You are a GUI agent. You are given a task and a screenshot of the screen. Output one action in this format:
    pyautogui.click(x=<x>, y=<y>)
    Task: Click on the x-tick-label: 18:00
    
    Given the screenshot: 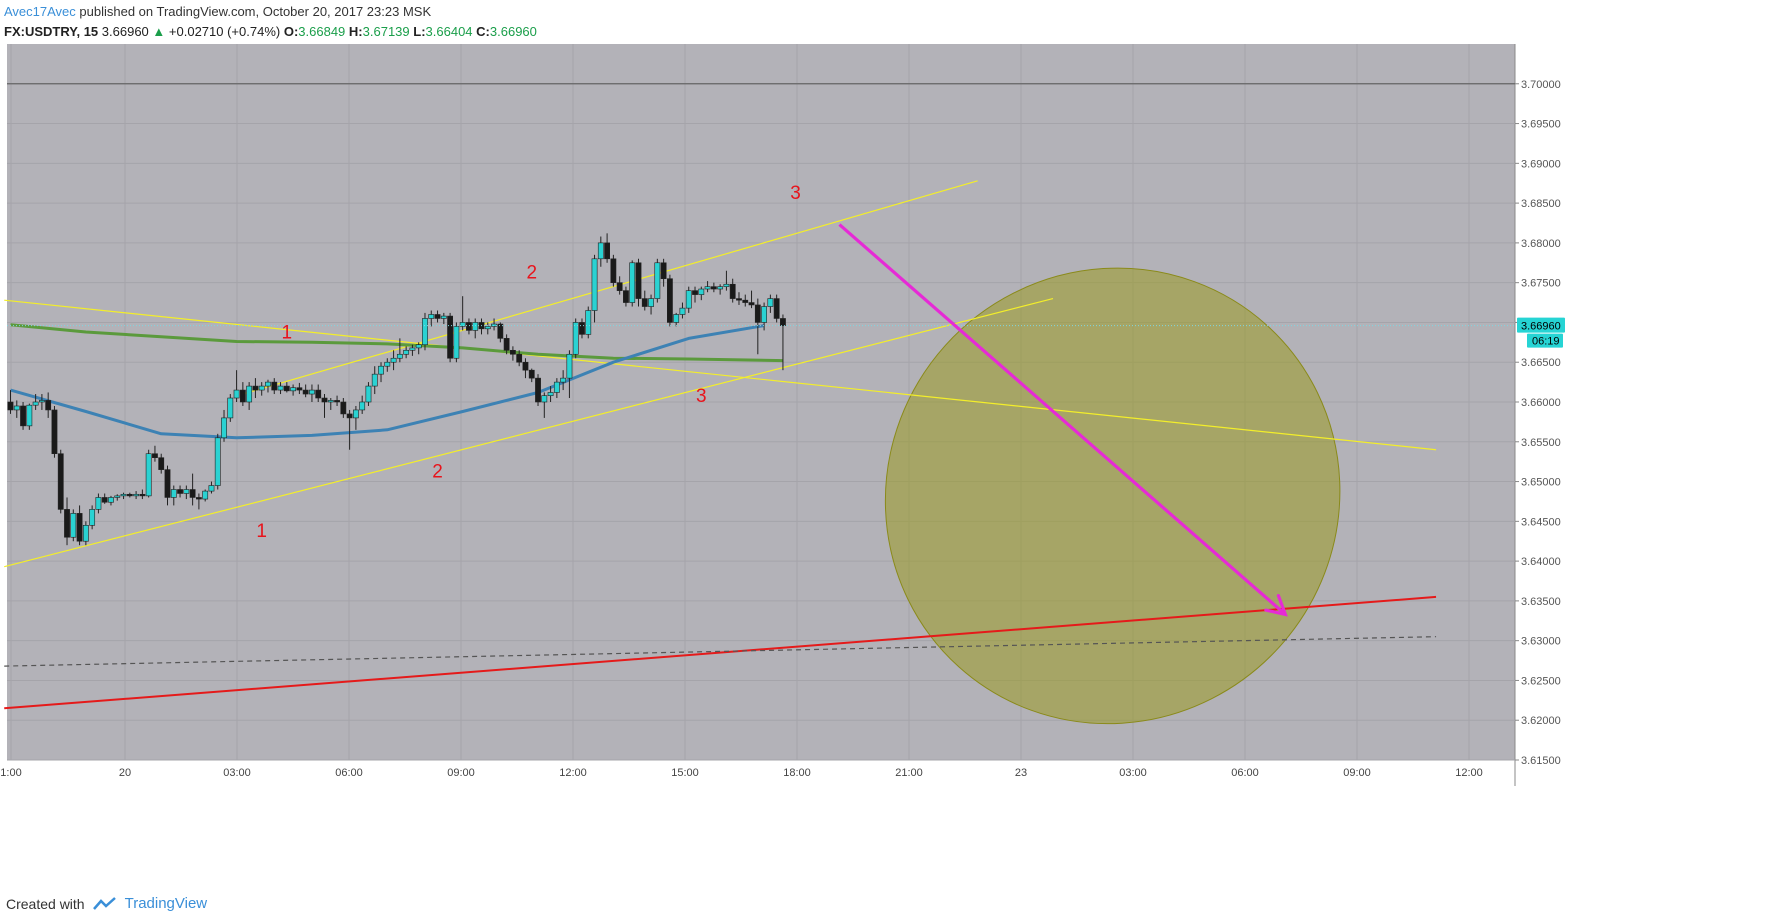 What is the action you would take?
    pyautogui.click(x=797, y=773)
    